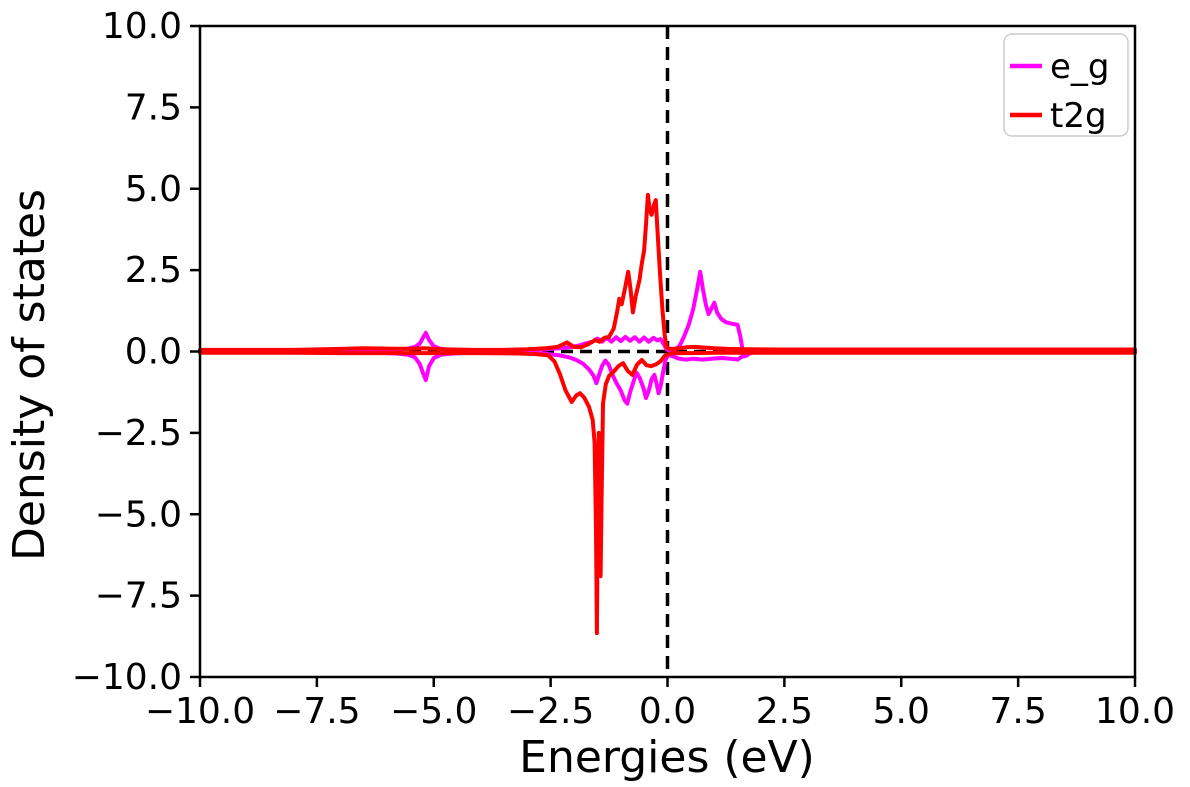 The width and height of the screenshot is (1190, 787). Describe the element at coordinates (1135, 711) in the screenshot. I see `x-tick-label: 10.0` at that location.